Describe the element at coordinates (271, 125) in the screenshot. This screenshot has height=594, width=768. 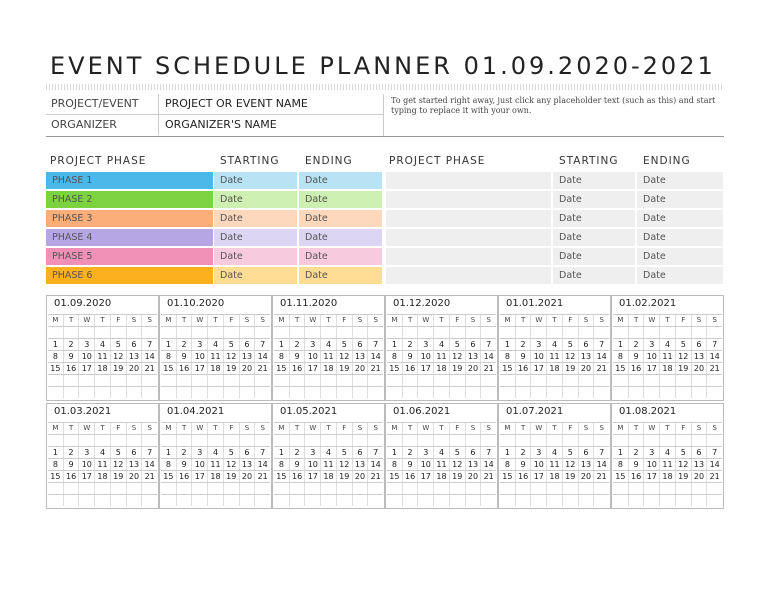
I see `organizer-name-field: ORGANIZER'S NAME` at that location.